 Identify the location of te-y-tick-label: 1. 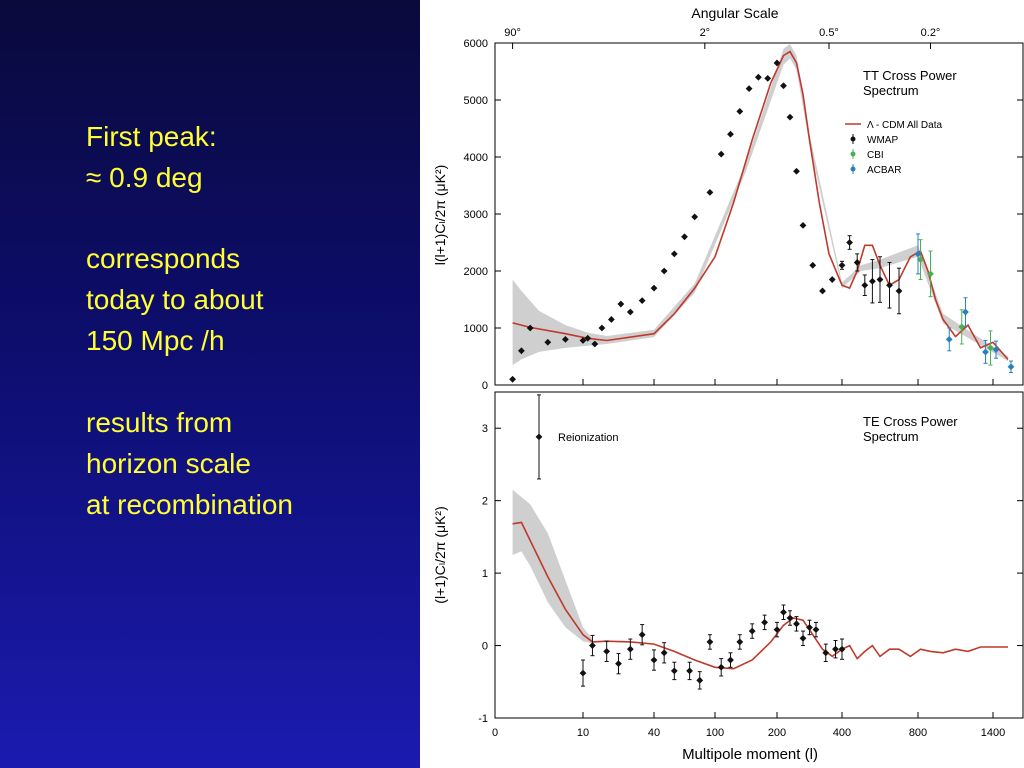
(485, 574).